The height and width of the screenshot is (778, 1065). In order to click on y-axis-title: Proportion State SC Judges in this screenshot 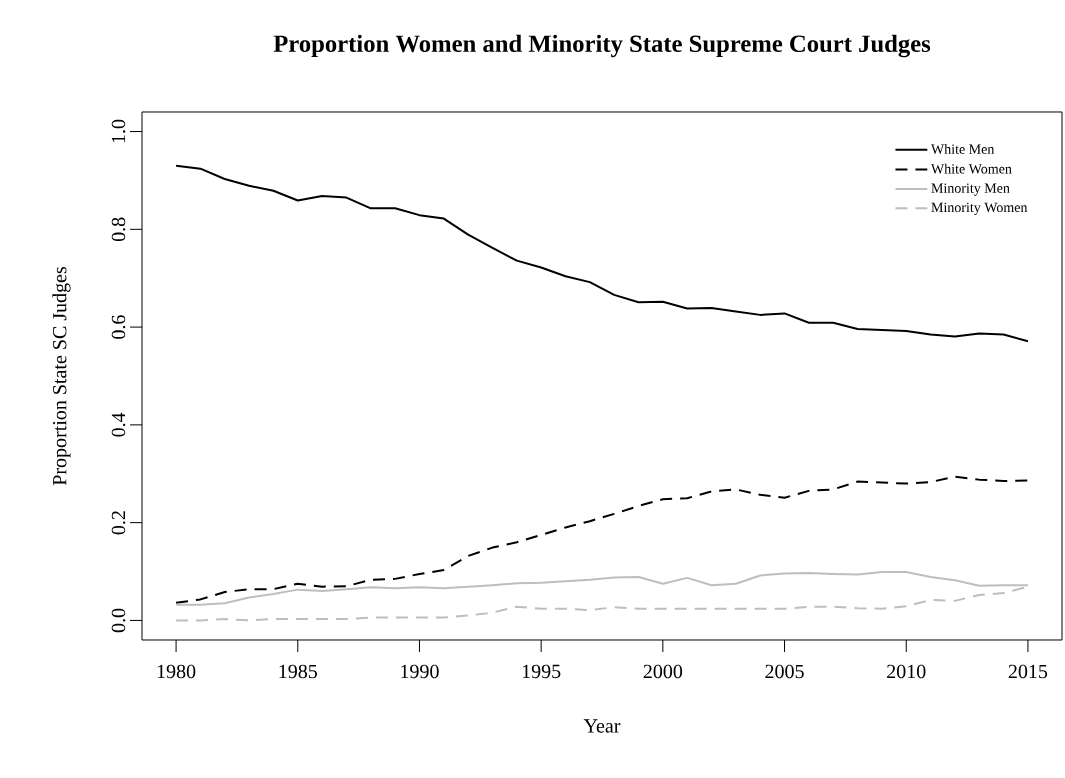, I will do `click(61, 376)`.